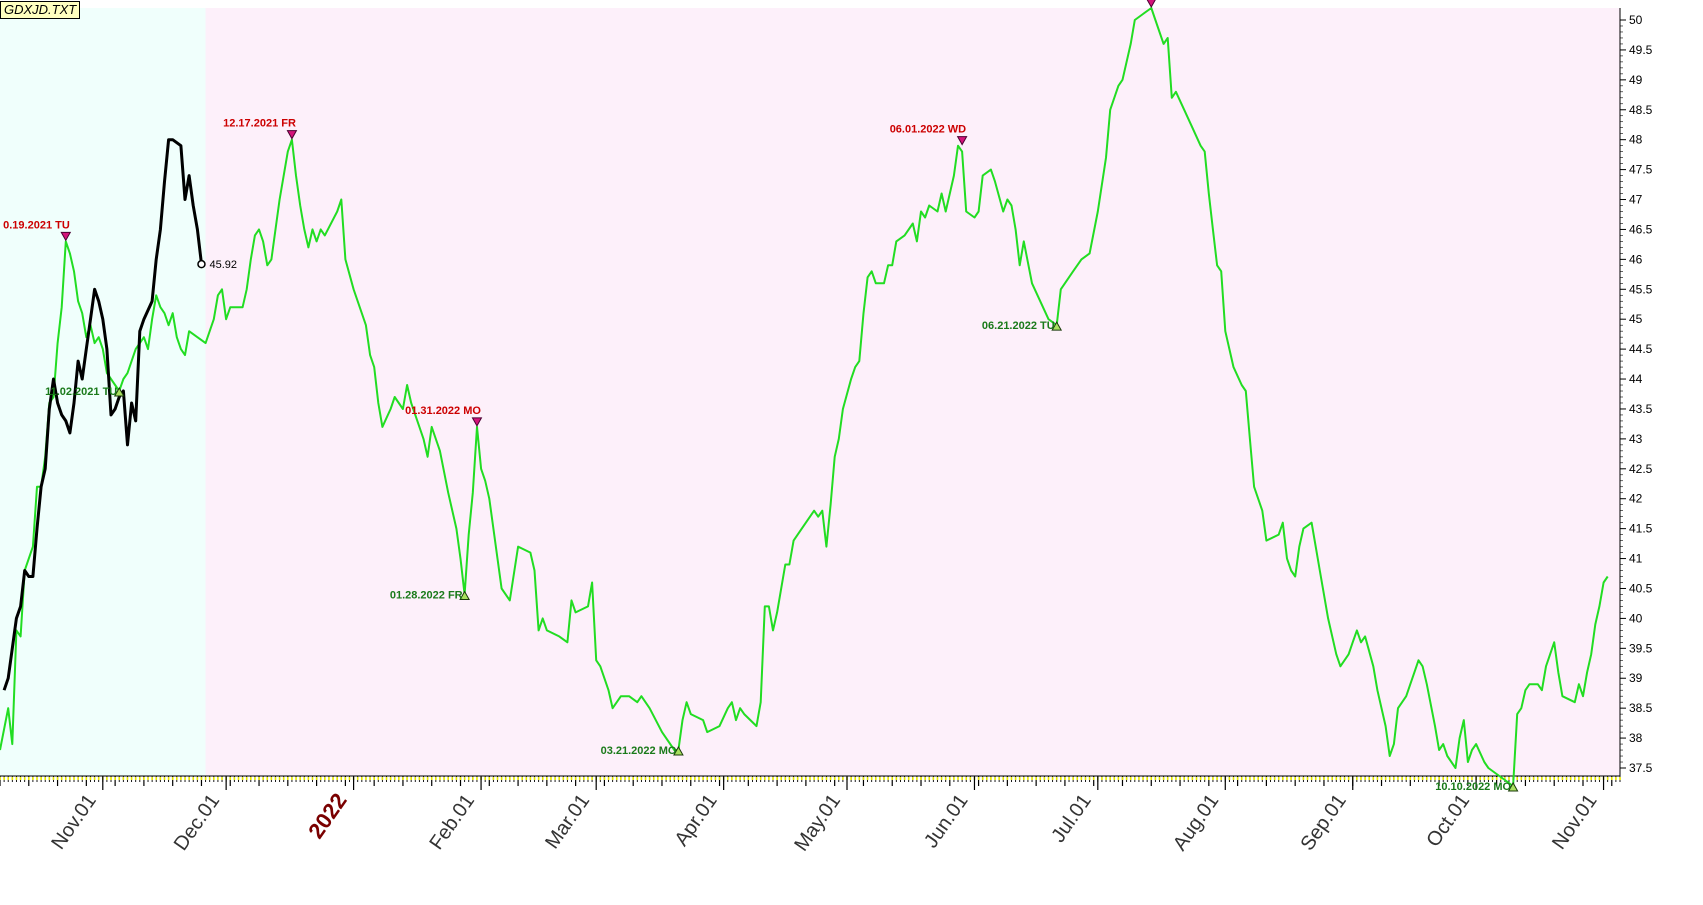  What do you see at coordinates (1641, 708) in the screenshot?
I see `y-tick-label: 38.5` at bounding box center [1641, 708].